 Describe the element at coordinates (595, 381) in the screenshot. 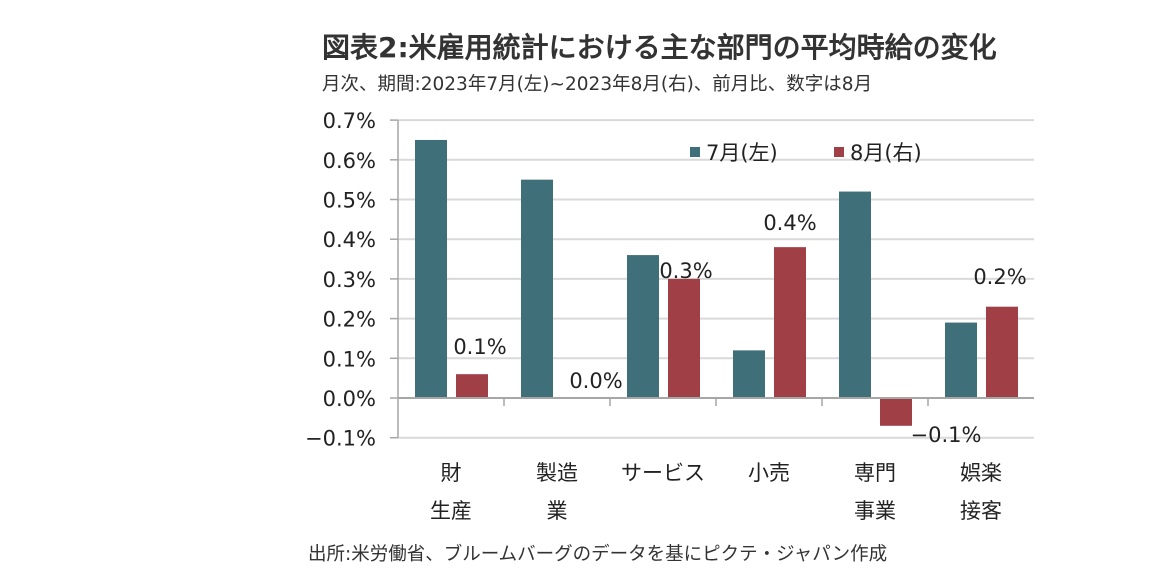

I see `data-label: 0.0%` at that location.